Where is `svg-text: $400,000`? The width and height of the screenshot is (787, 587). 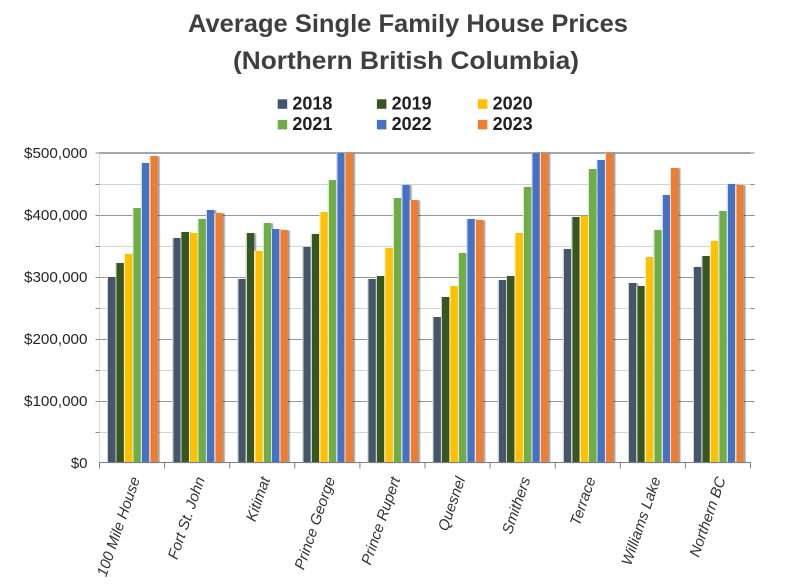 svg-text: $400,000 is located at coordinates (56, 215).